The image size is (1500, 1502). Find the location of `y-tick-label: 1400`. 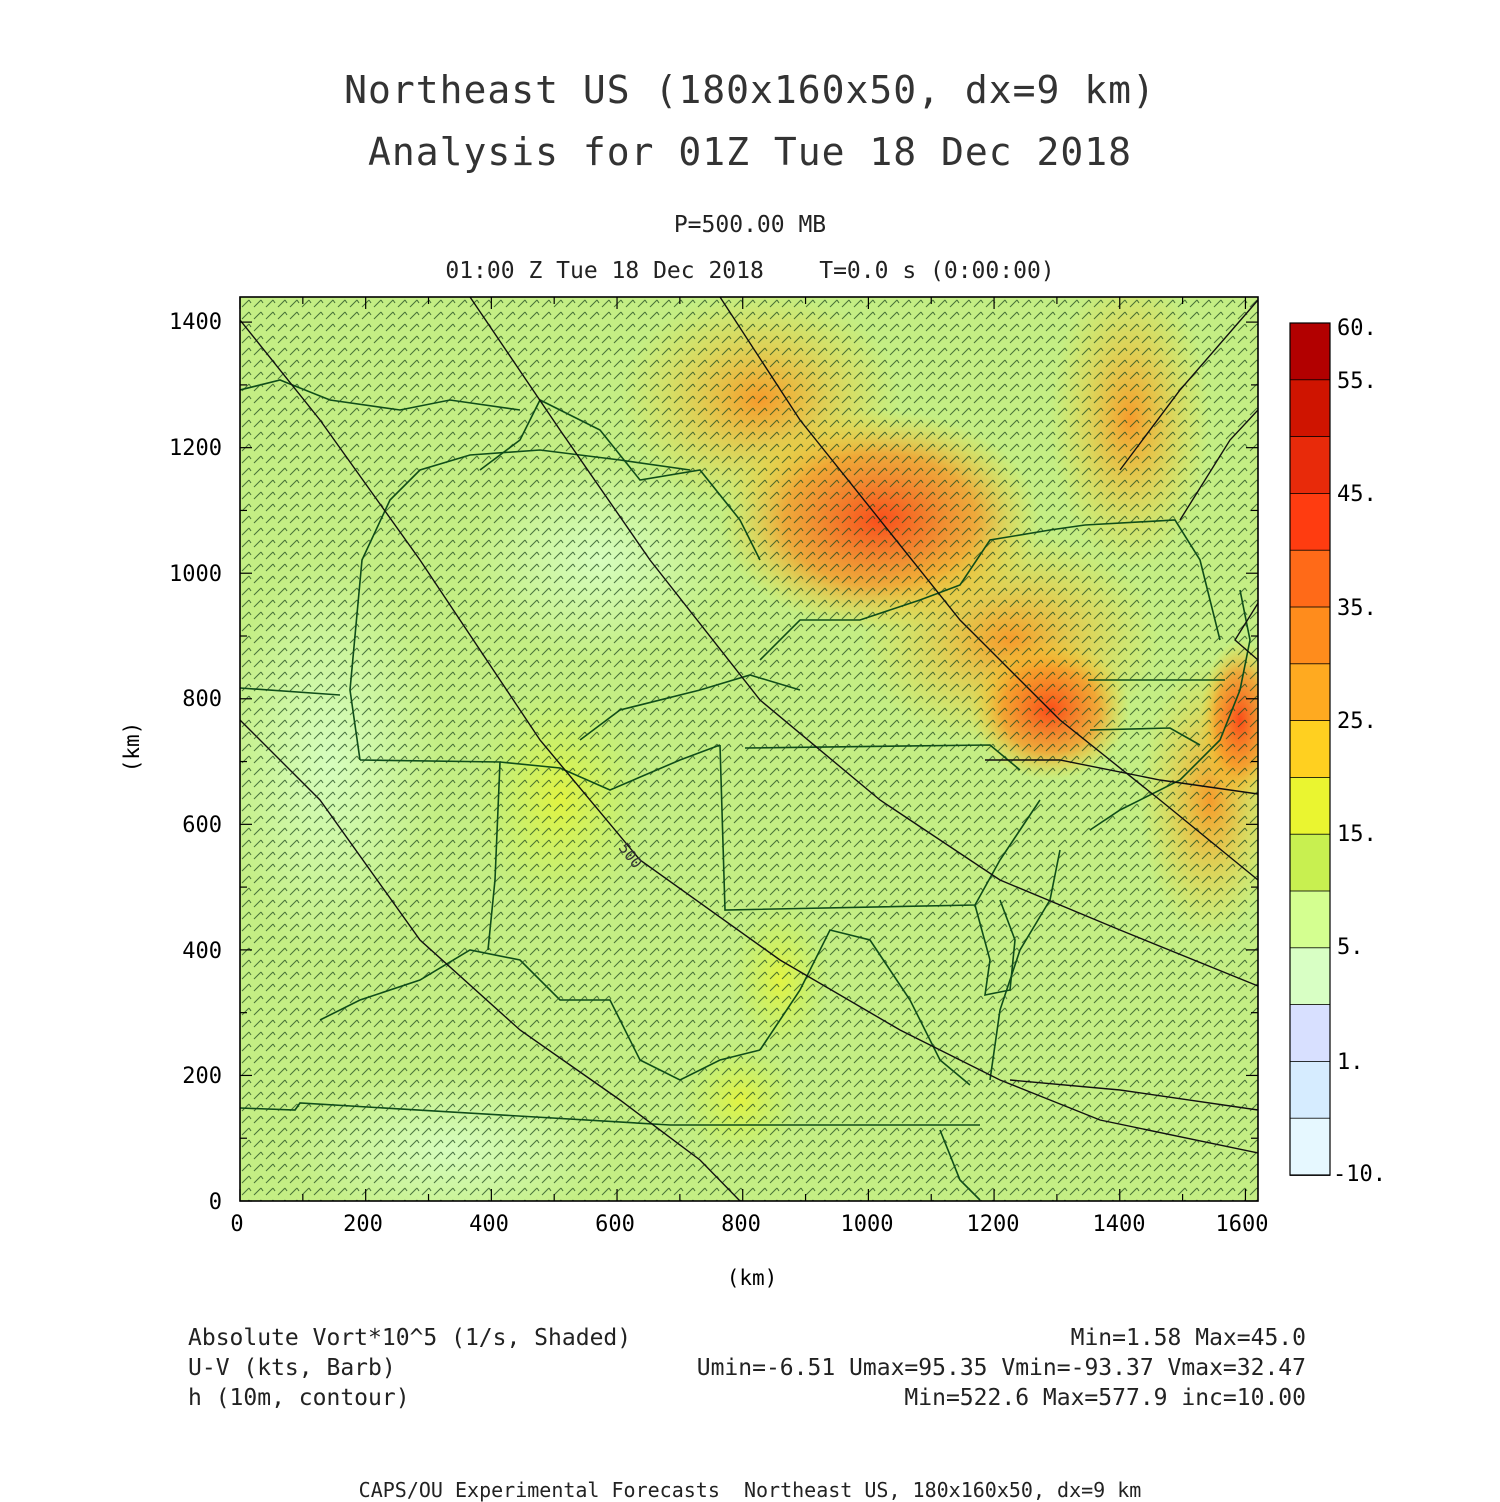

y-tick-label: 1400 is located at coordinates (195, 322).